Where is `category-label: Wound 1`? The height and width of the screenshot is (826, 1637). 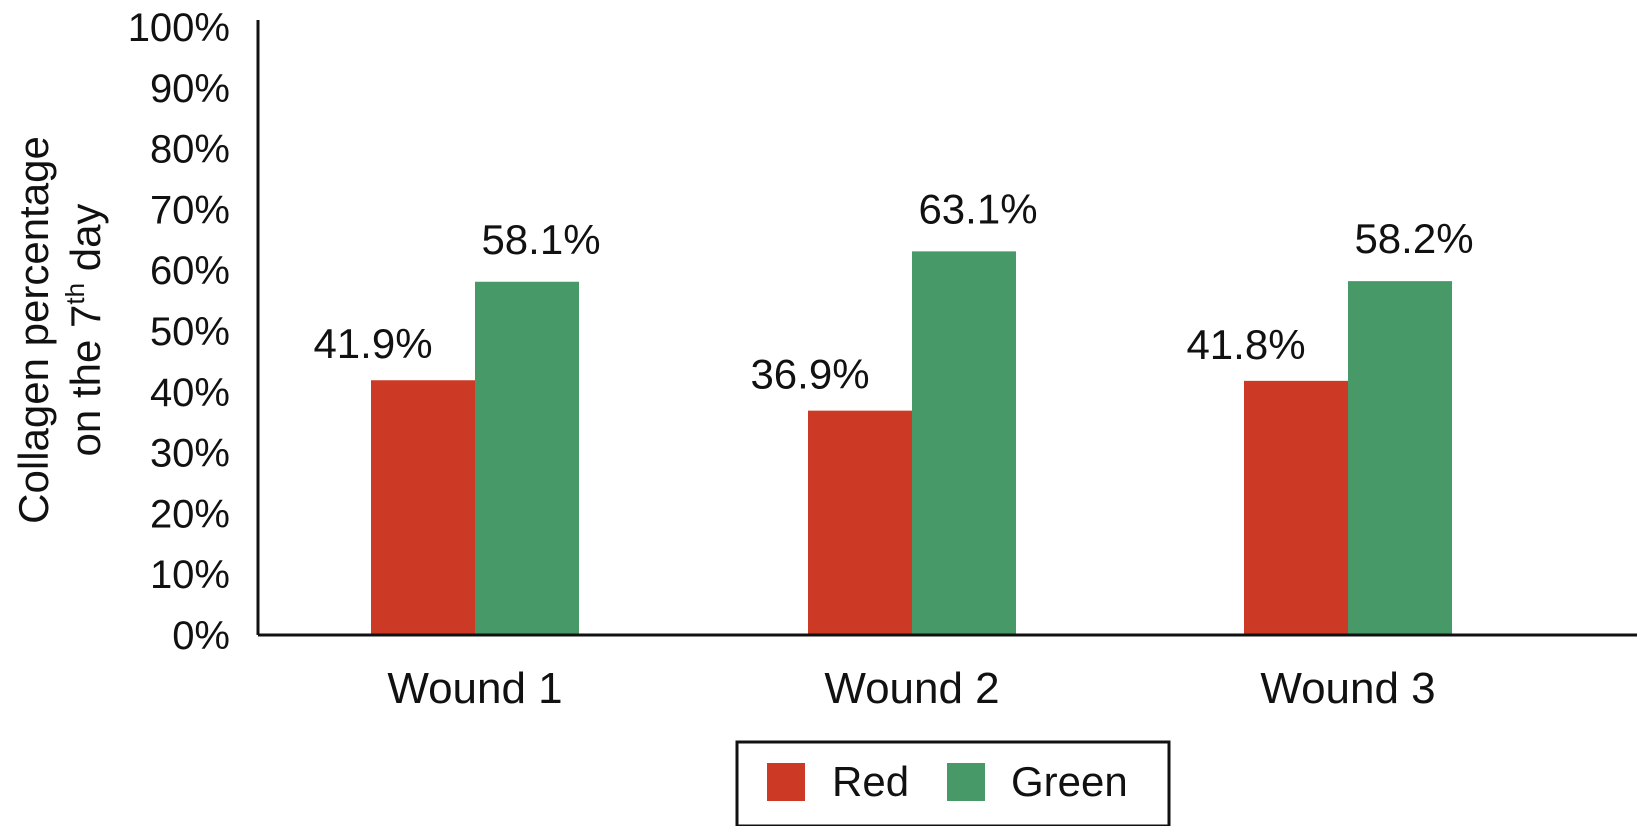 category-label: Wound 1 is located at coordinates (474, 688).